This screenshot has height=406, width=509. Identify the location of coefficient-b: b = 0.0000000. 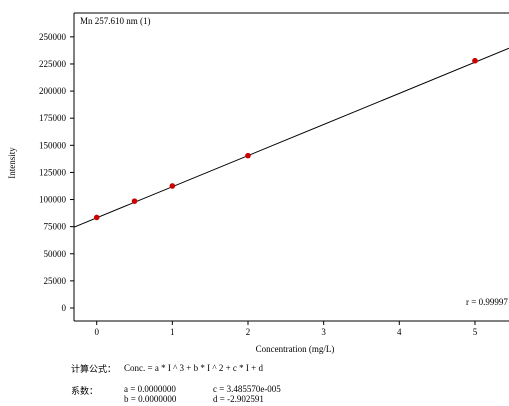
(150, 399).